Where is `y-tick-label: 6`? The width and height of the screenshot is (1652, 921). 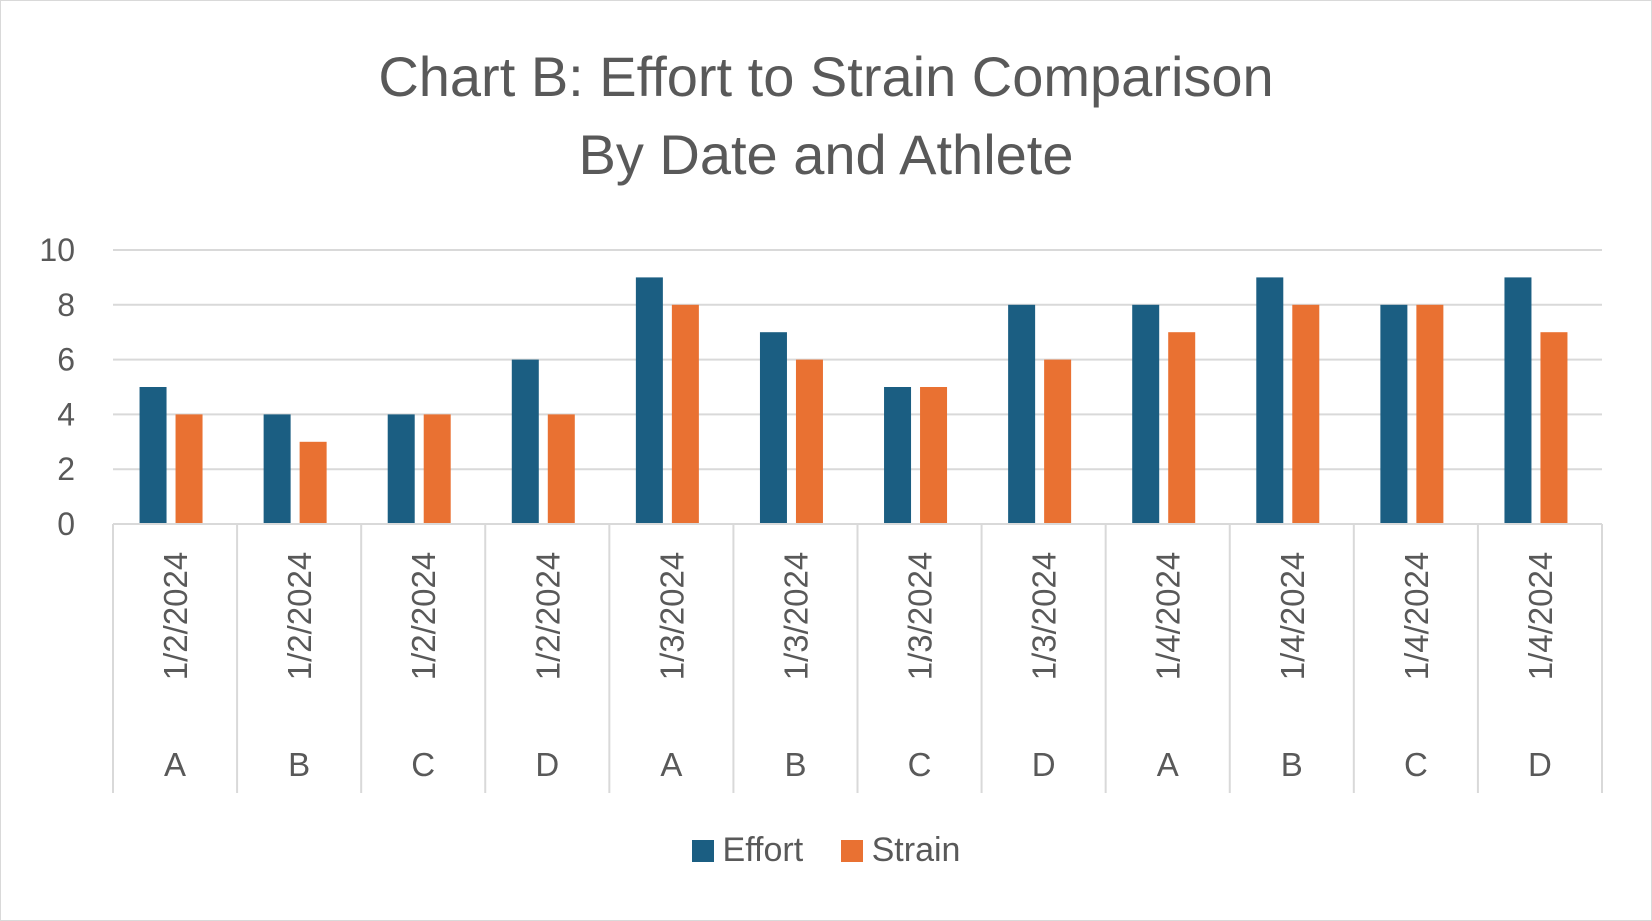 y-tick-label: 6 is located at coordinates (66, 360).